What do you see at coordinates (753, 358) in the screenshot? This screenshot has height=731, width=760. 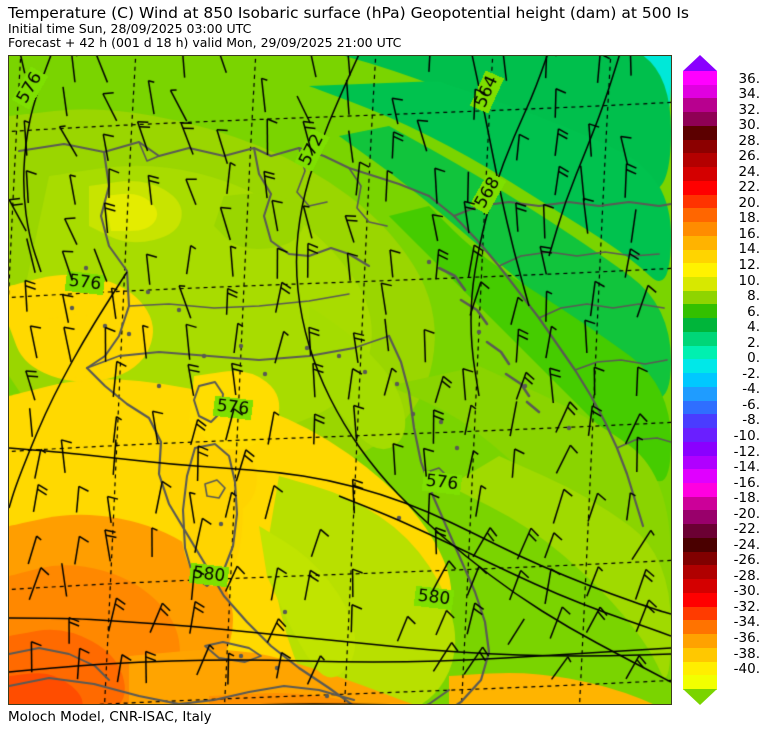 I see `colorbar-tick-label: 0.` at bounding box center [753, 358].